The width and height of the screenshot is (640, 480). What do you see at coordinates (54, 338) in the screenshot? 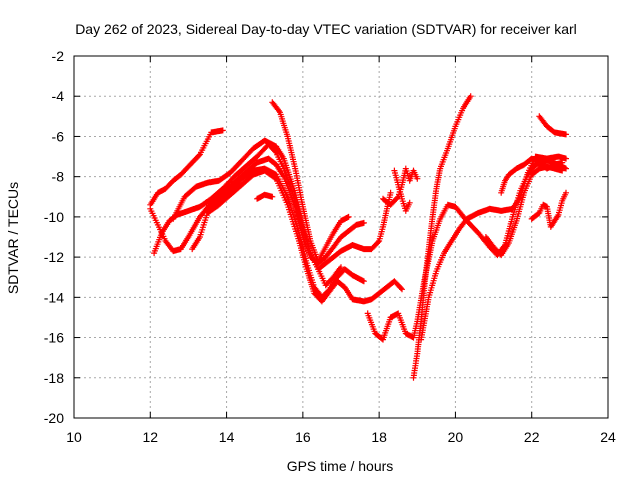
I see `y-tick-label: -16` at bounding box center [54, 338].